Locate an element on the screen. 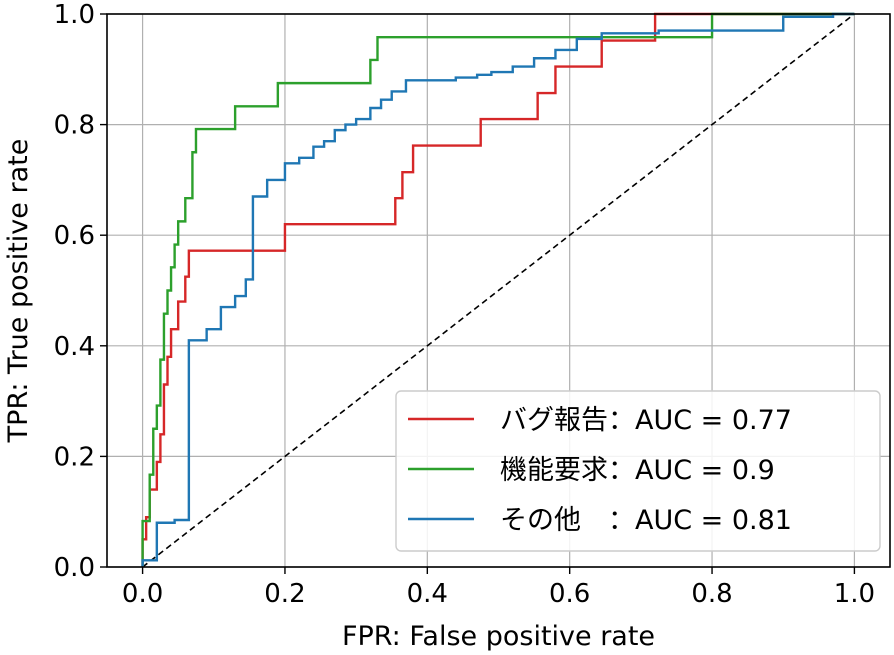 The height and width of the screenshot is (655, 894). y-tick-label: 0.6 is located at coordinates (74, 236).